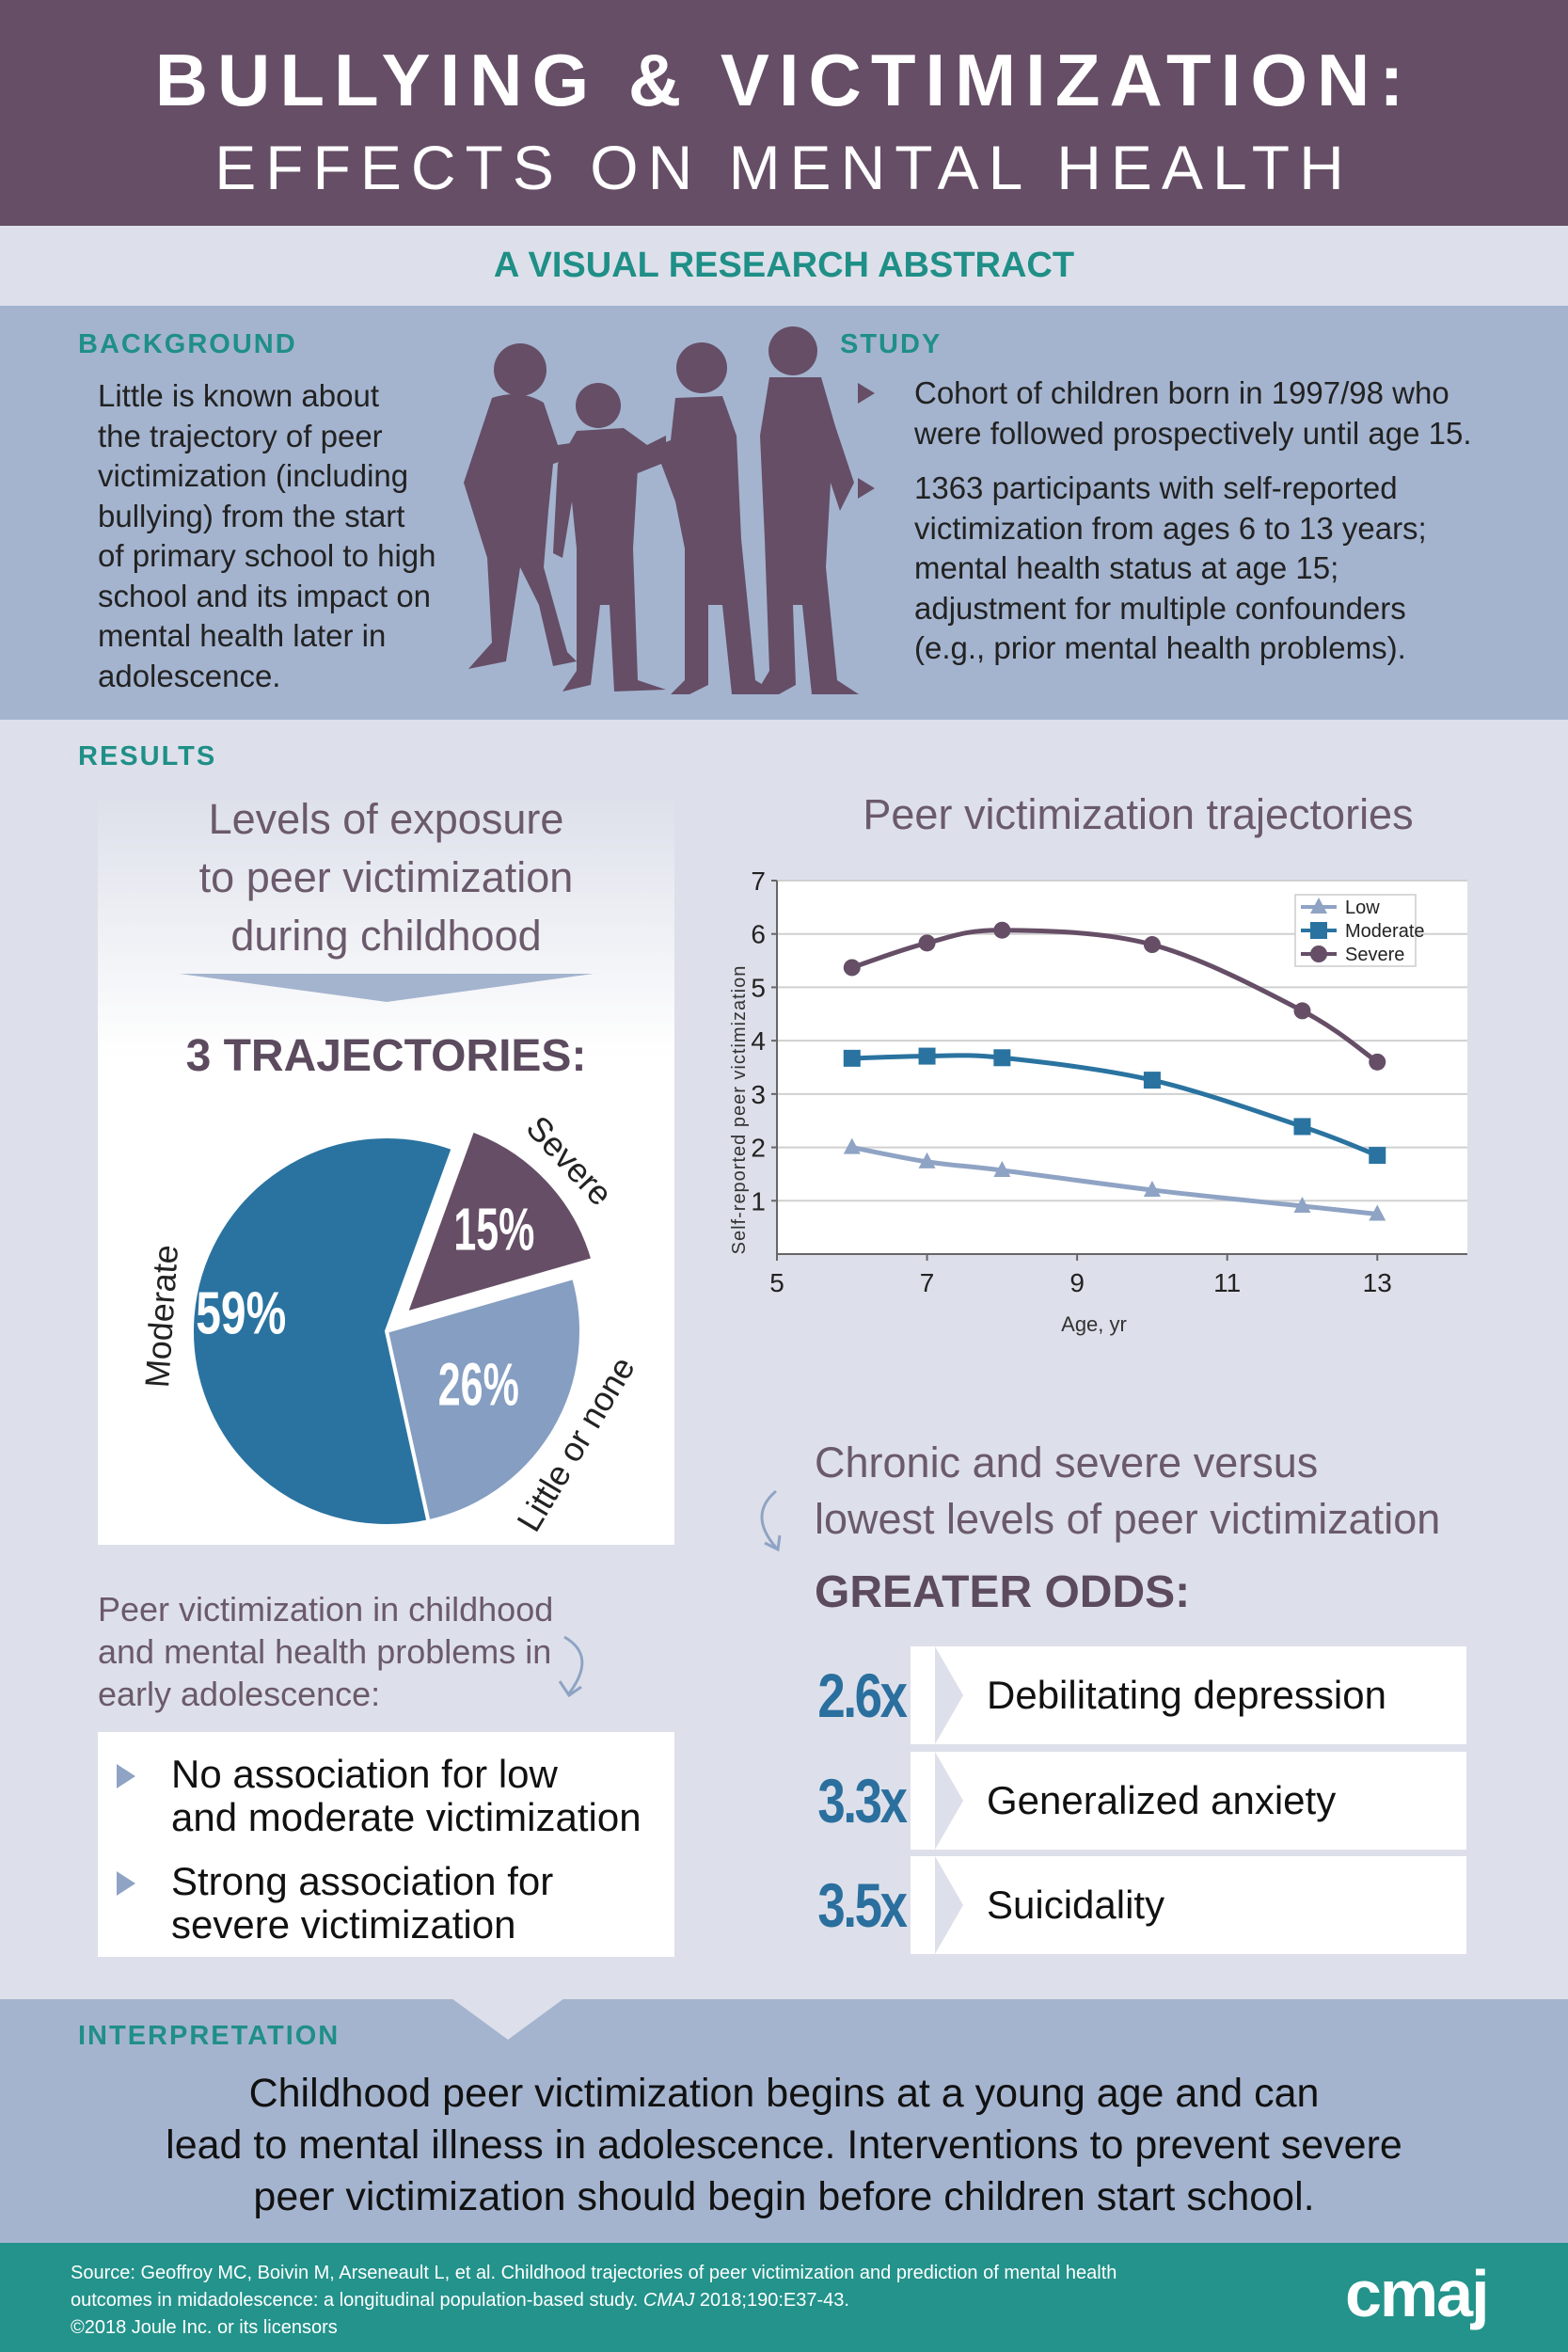 This screenshot has height=2352, width=1568. I want to click on odds-row-depression: 2.6x Debilitating depression, so click(1139, 1695).